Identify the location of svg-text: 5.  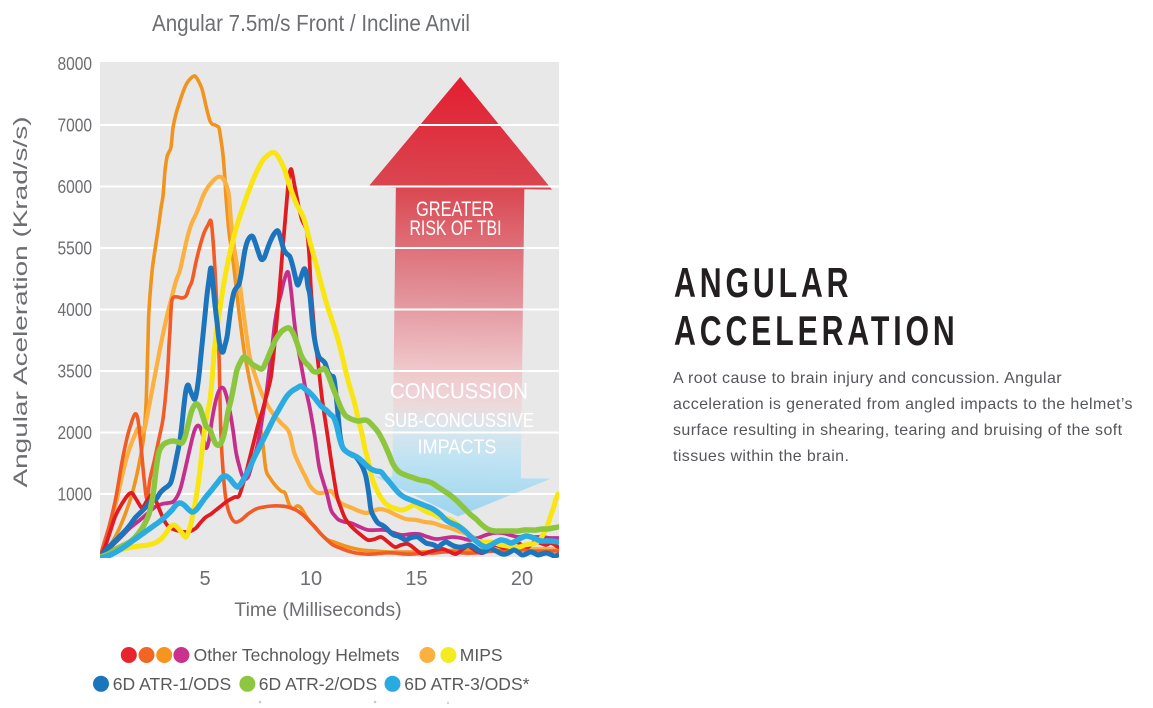
(204, 579).